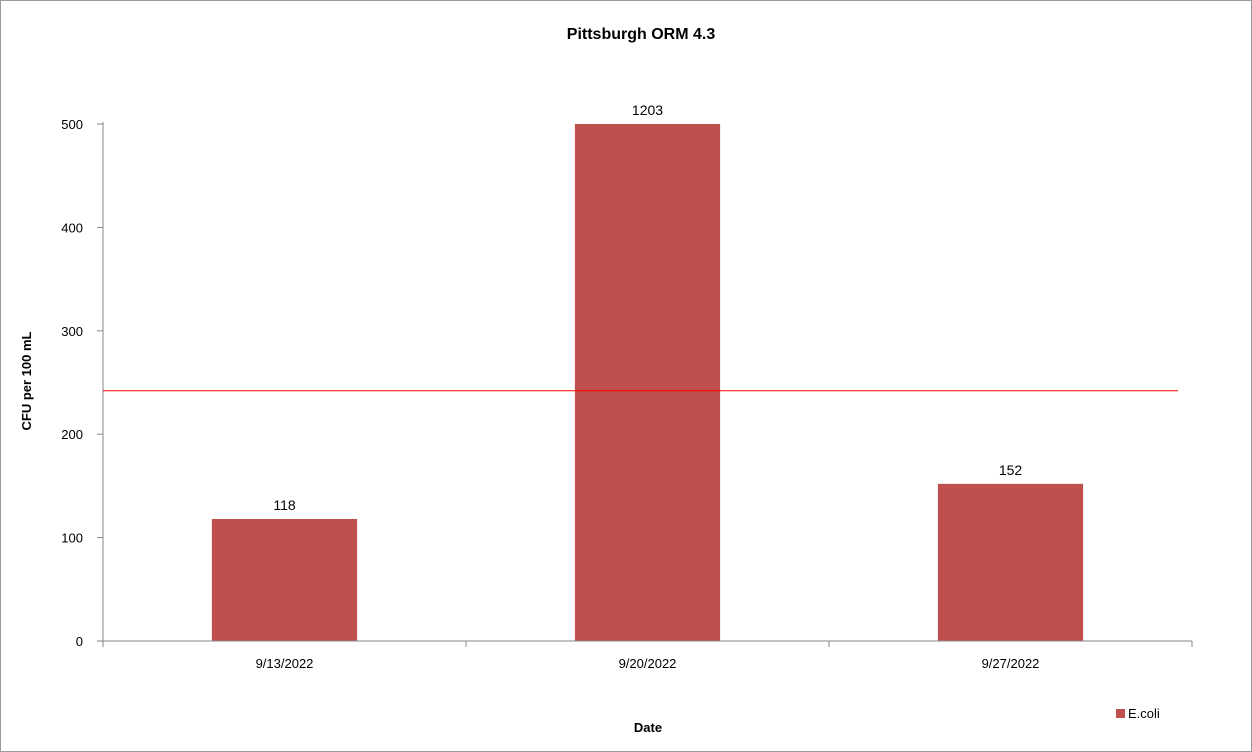 The width and height of the screenshot is (1252, 752). What do you see at coordinates (1011, 470) in the screenshot?
I see `data-label: 152` at bounding box center [1011, 470].